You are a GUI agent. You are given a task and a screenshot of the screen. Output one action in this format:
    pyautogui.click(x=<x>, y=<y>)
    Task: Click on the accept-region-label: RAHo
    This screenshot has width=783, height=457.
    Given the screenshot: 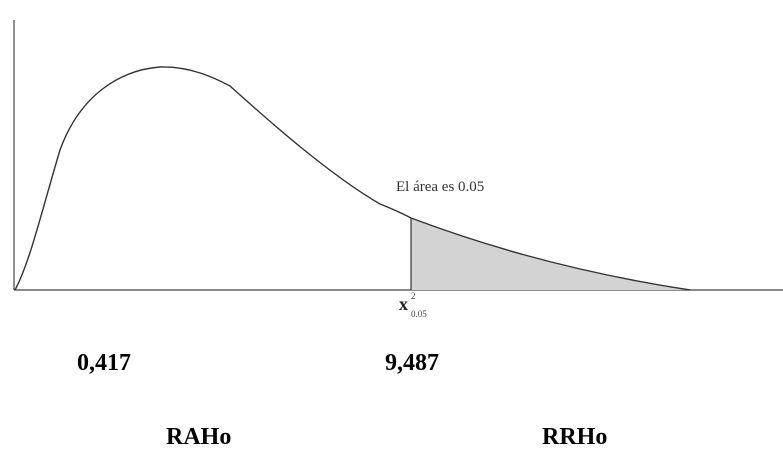 What is the action you would take?
    pyautogui.click(x=199, y=437)
    